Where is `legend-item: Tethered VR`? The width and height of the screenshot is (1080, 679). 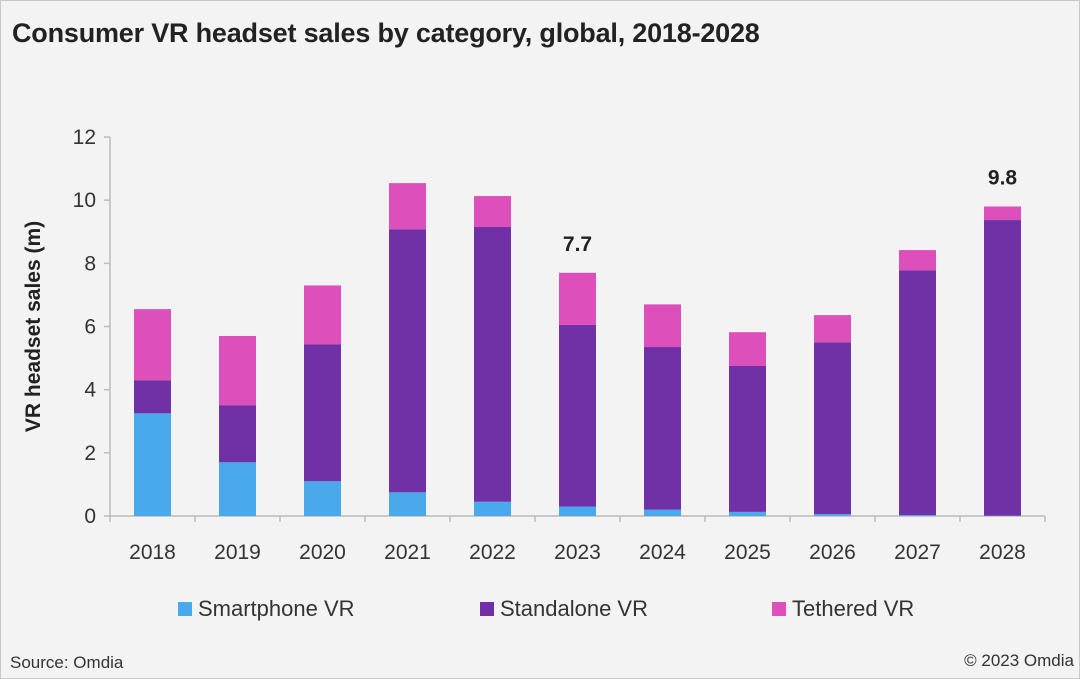
legend-item: Tethered VR is located at coordinates (843, 609).